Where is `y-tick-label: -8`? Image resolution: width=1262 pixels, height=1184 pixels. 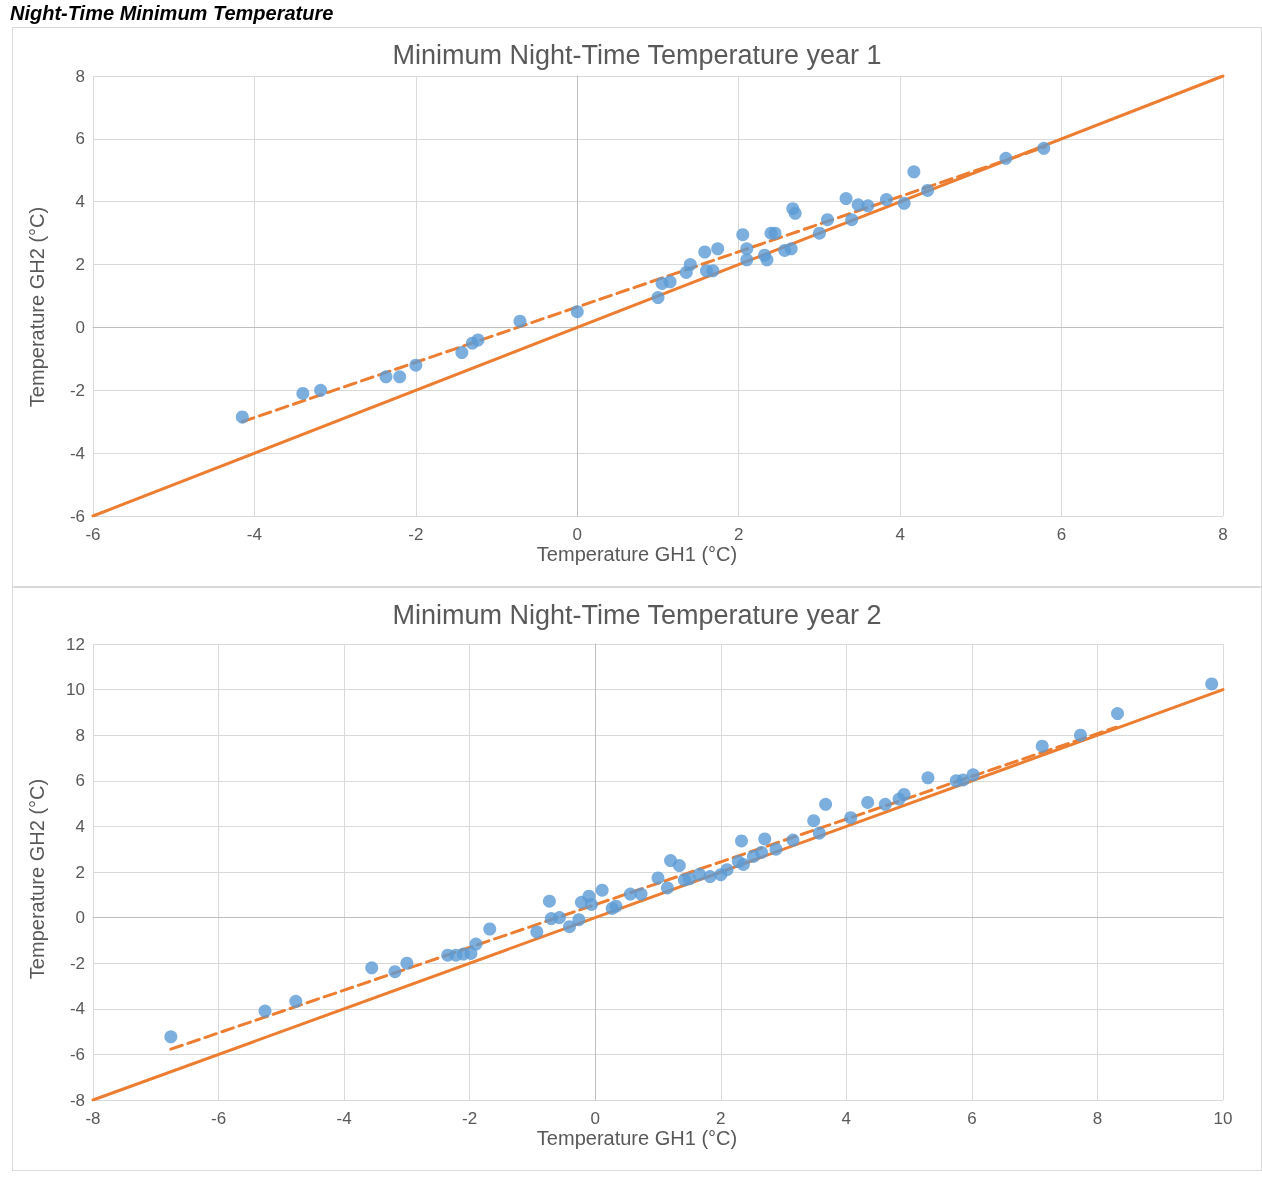
y-tick-label: -8 is located at coordinates (77, 1100).